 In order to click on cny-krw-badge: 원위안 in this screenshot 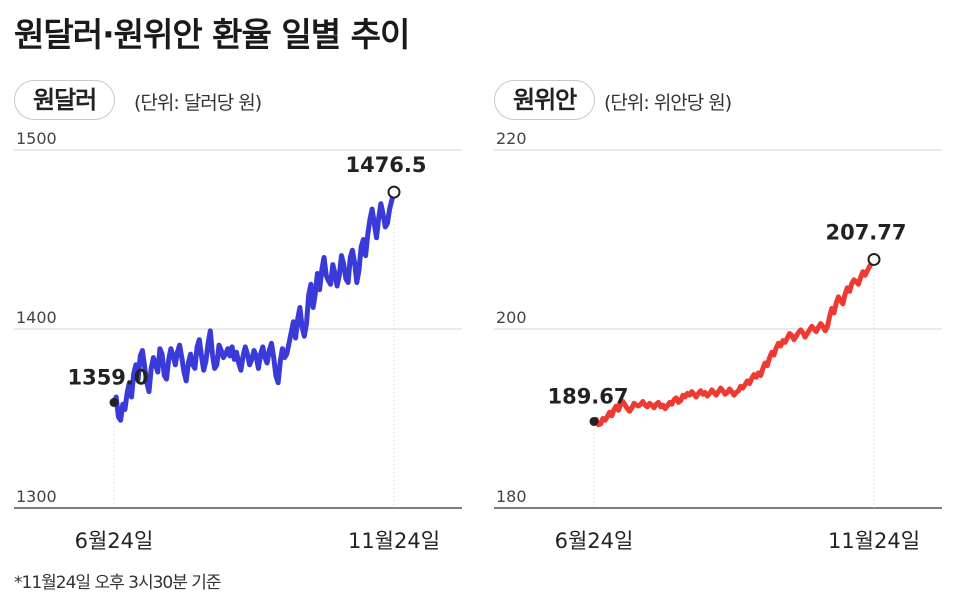, I will do `click(545, 100)`.